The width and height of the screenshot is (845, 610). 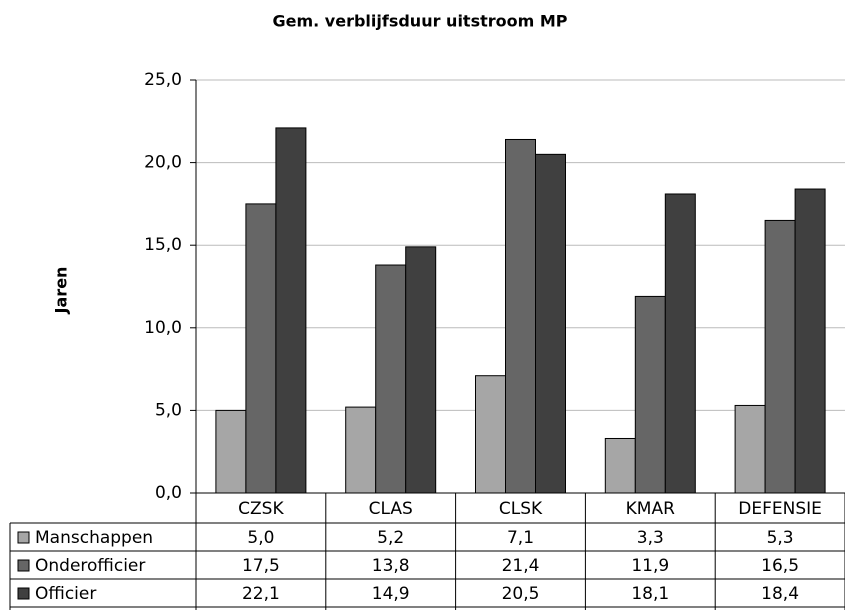 What do you see at coordinates (90, 566) in the screenshot?
I see `legend-label: Onderofficier` at bounding box center [90, 566].